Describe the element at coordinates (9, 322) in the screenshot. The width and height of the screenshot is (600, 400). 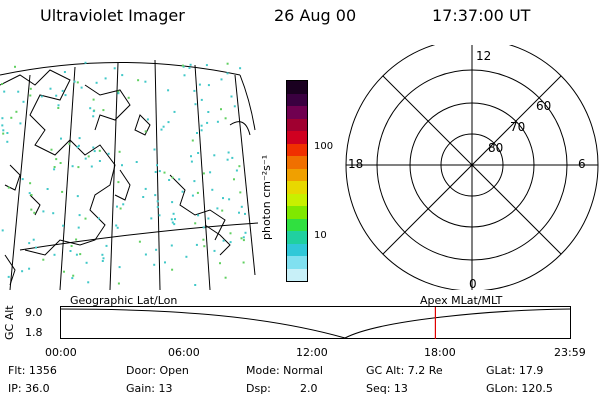
I see `gc-alt-axis-label: GC Alt` at that location.